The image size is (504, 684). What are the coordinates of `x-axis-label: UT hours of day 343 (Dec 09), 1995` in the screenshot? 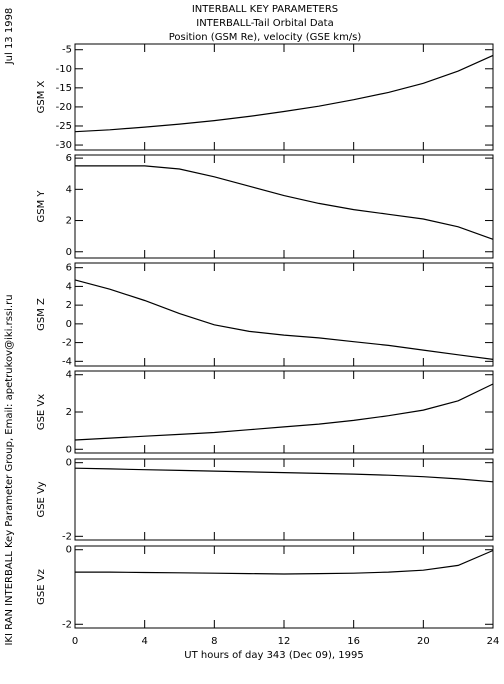 It's located at (273, 655).